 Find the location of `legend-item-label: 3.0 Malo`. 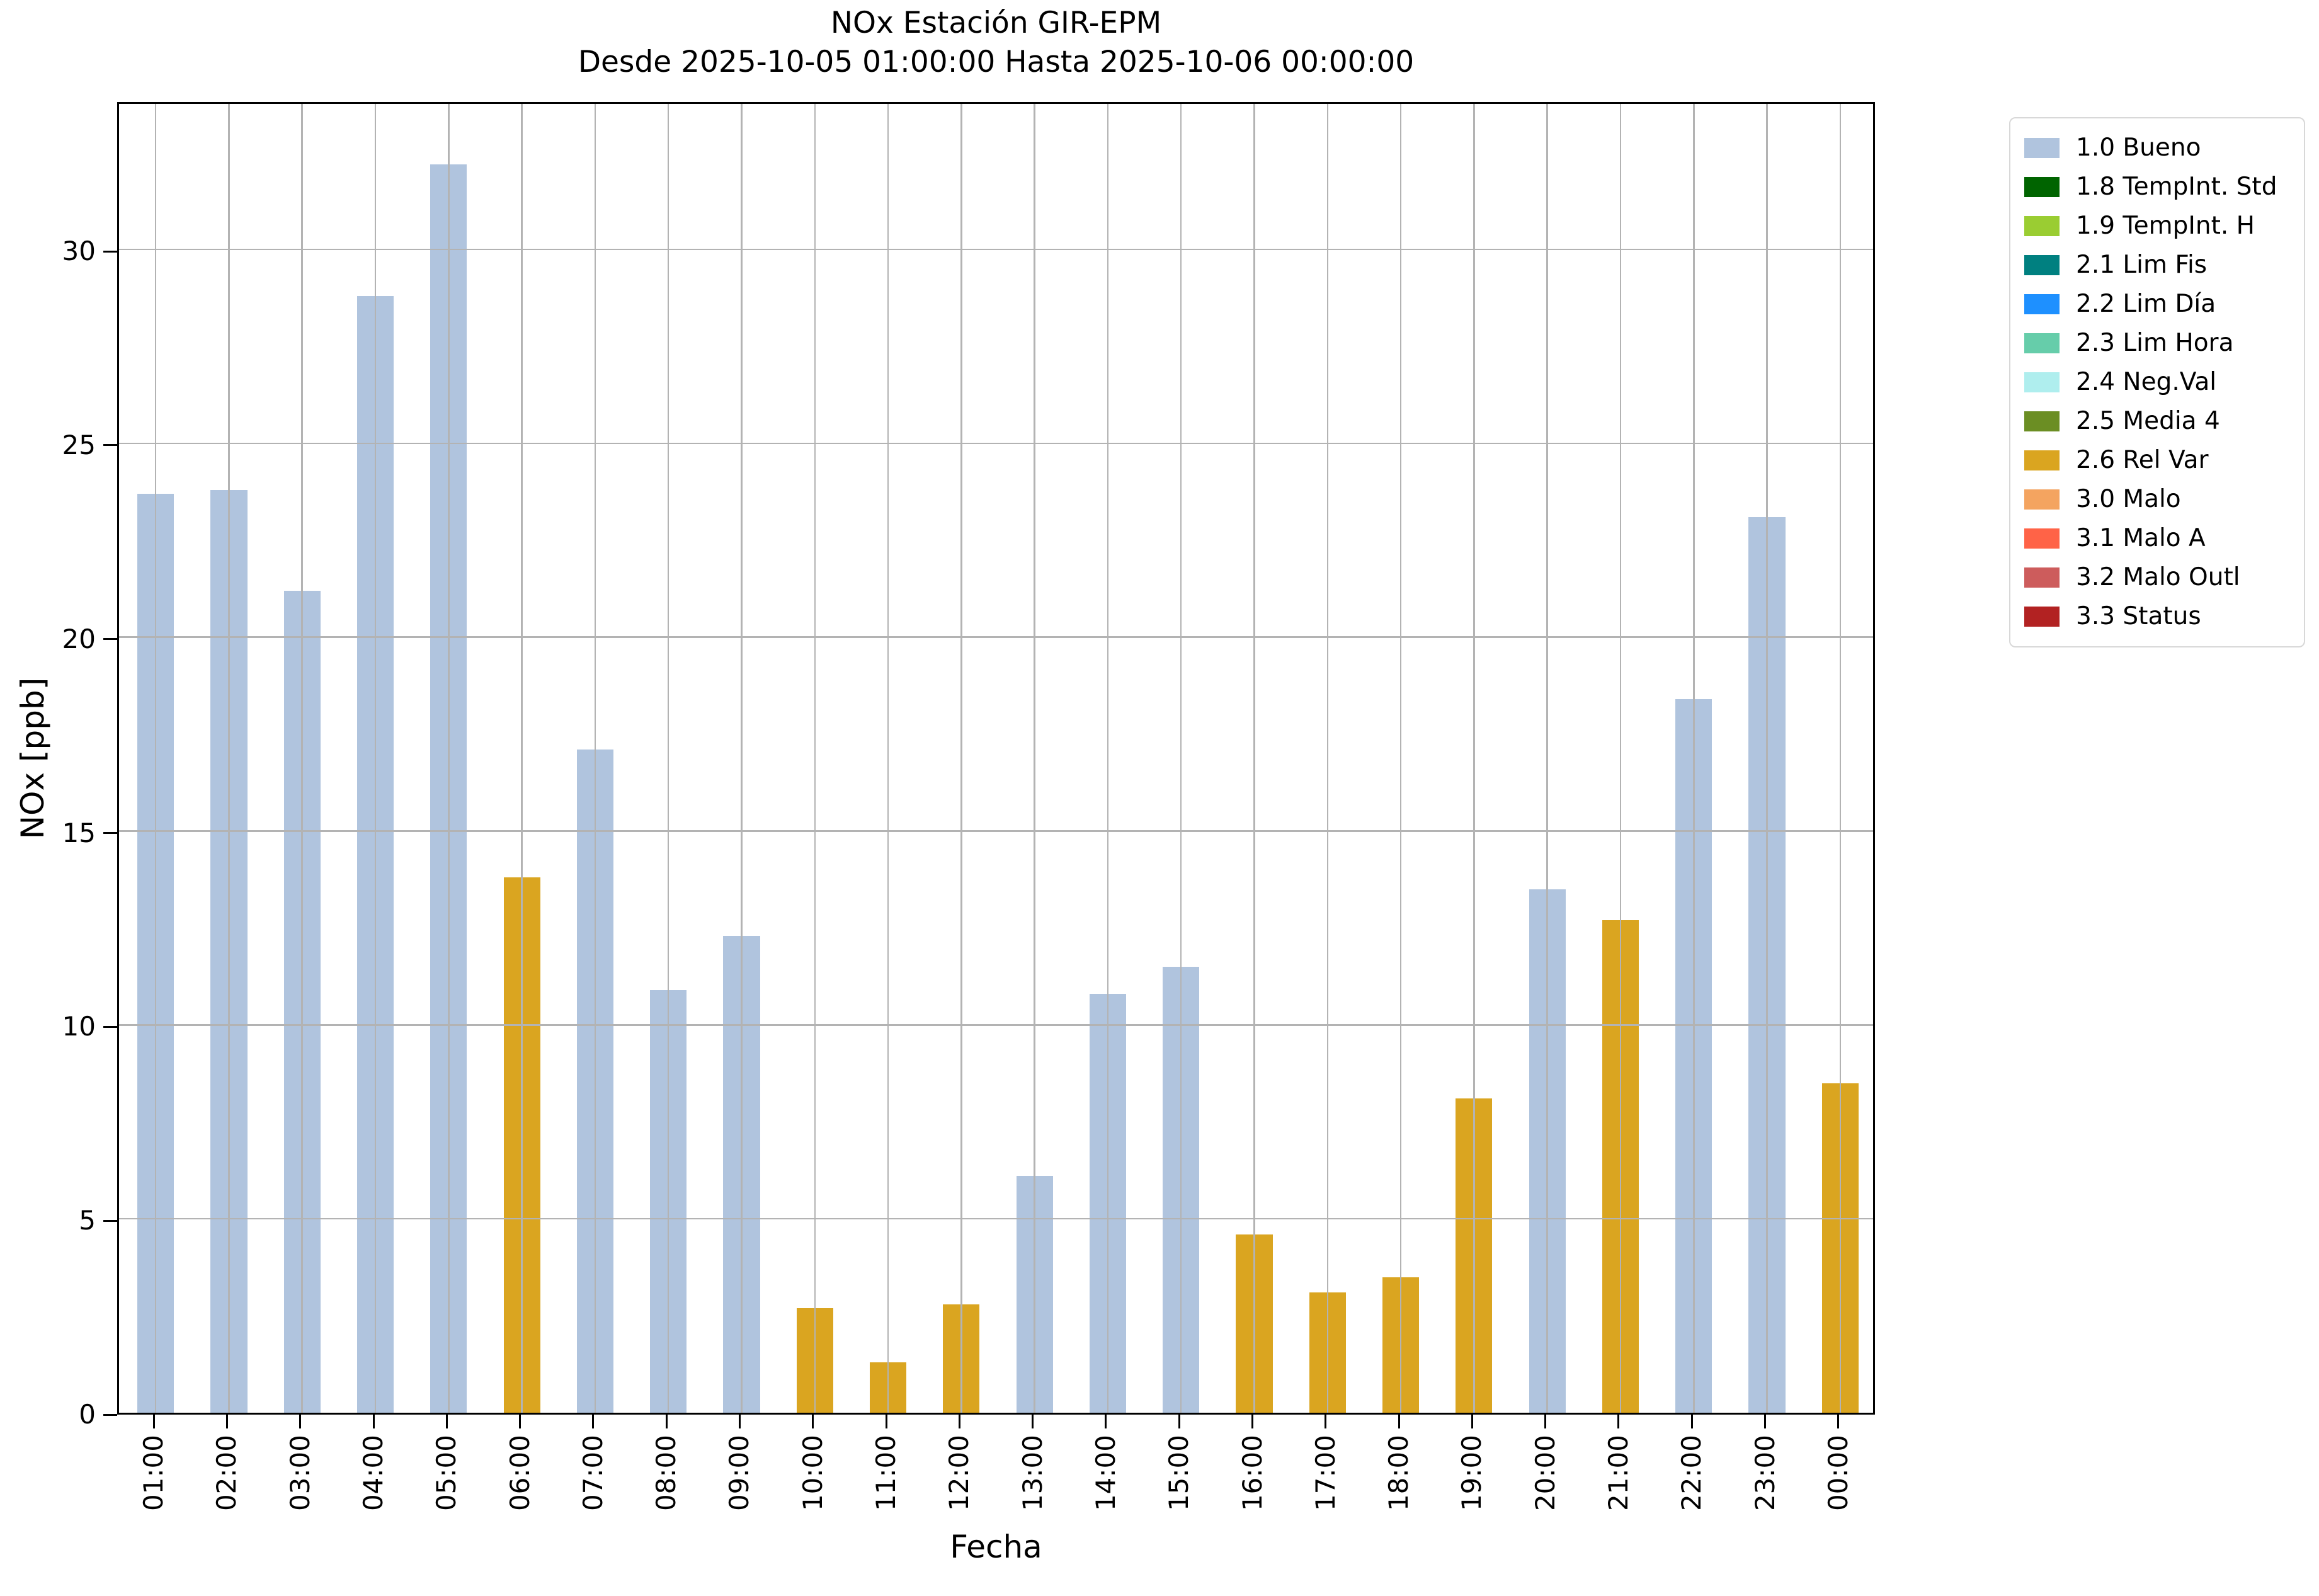

legend-item-label: 3.0 Malo is located at coordinates (2128, 499).